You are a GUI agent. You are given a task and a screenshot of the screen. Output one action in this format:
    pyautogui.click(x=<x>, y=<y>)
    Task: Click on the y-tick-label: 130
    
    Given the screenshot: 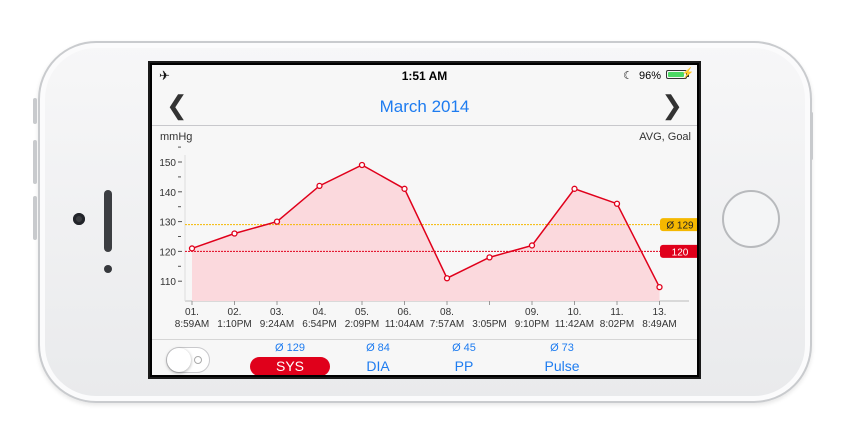 What is the action you would take?
    pyautogui.click(x=167, y=223)
    